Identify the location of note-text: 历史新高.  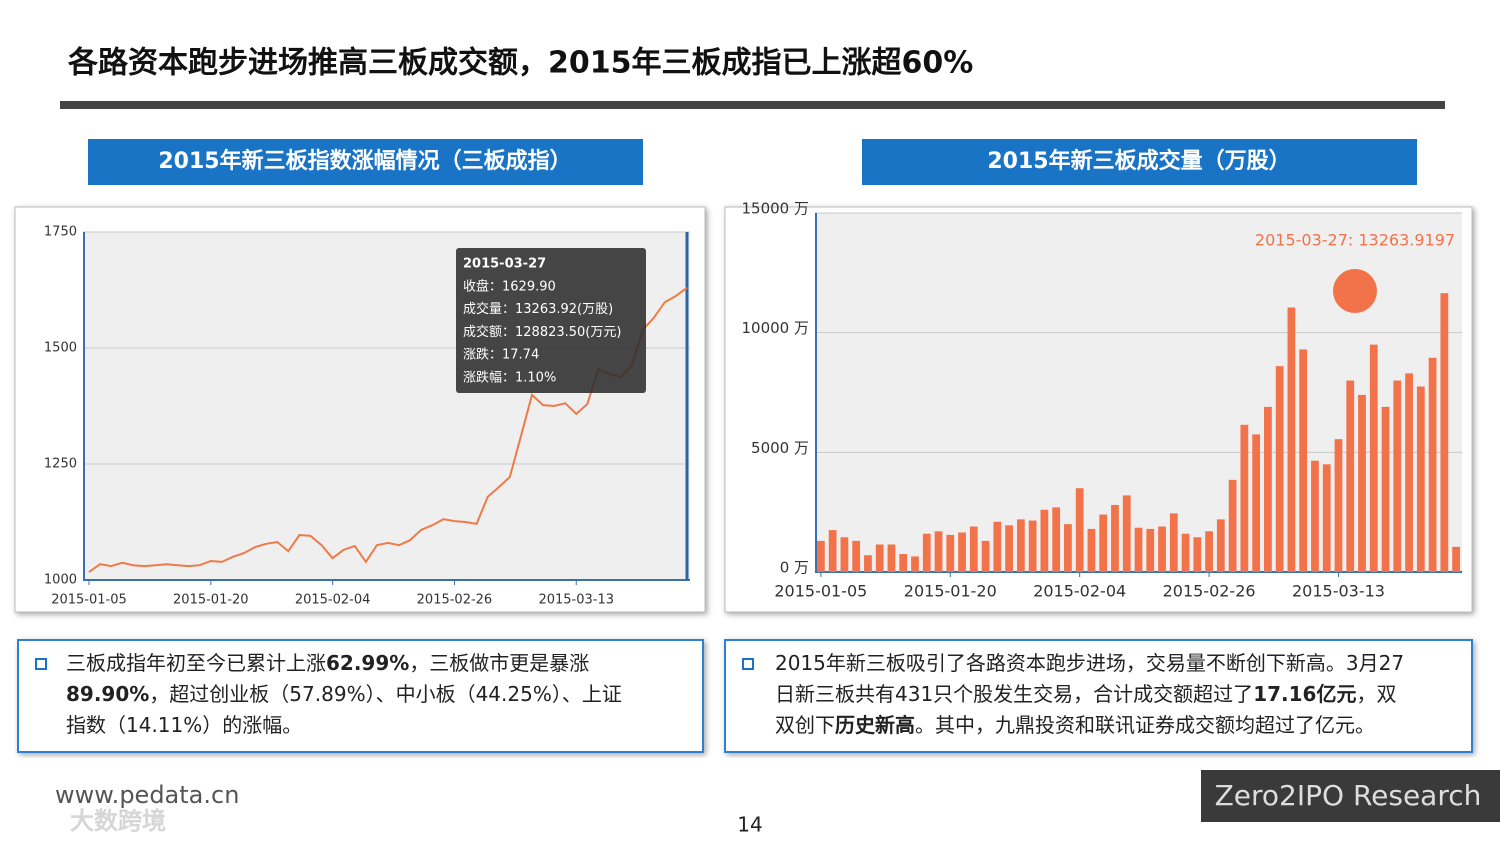
(875, 725).